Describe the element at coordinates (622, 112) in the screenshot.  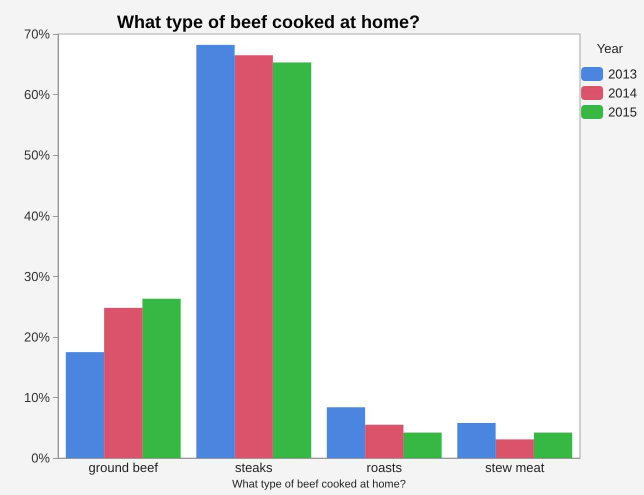
I see `legend-label: 2015` at that location.